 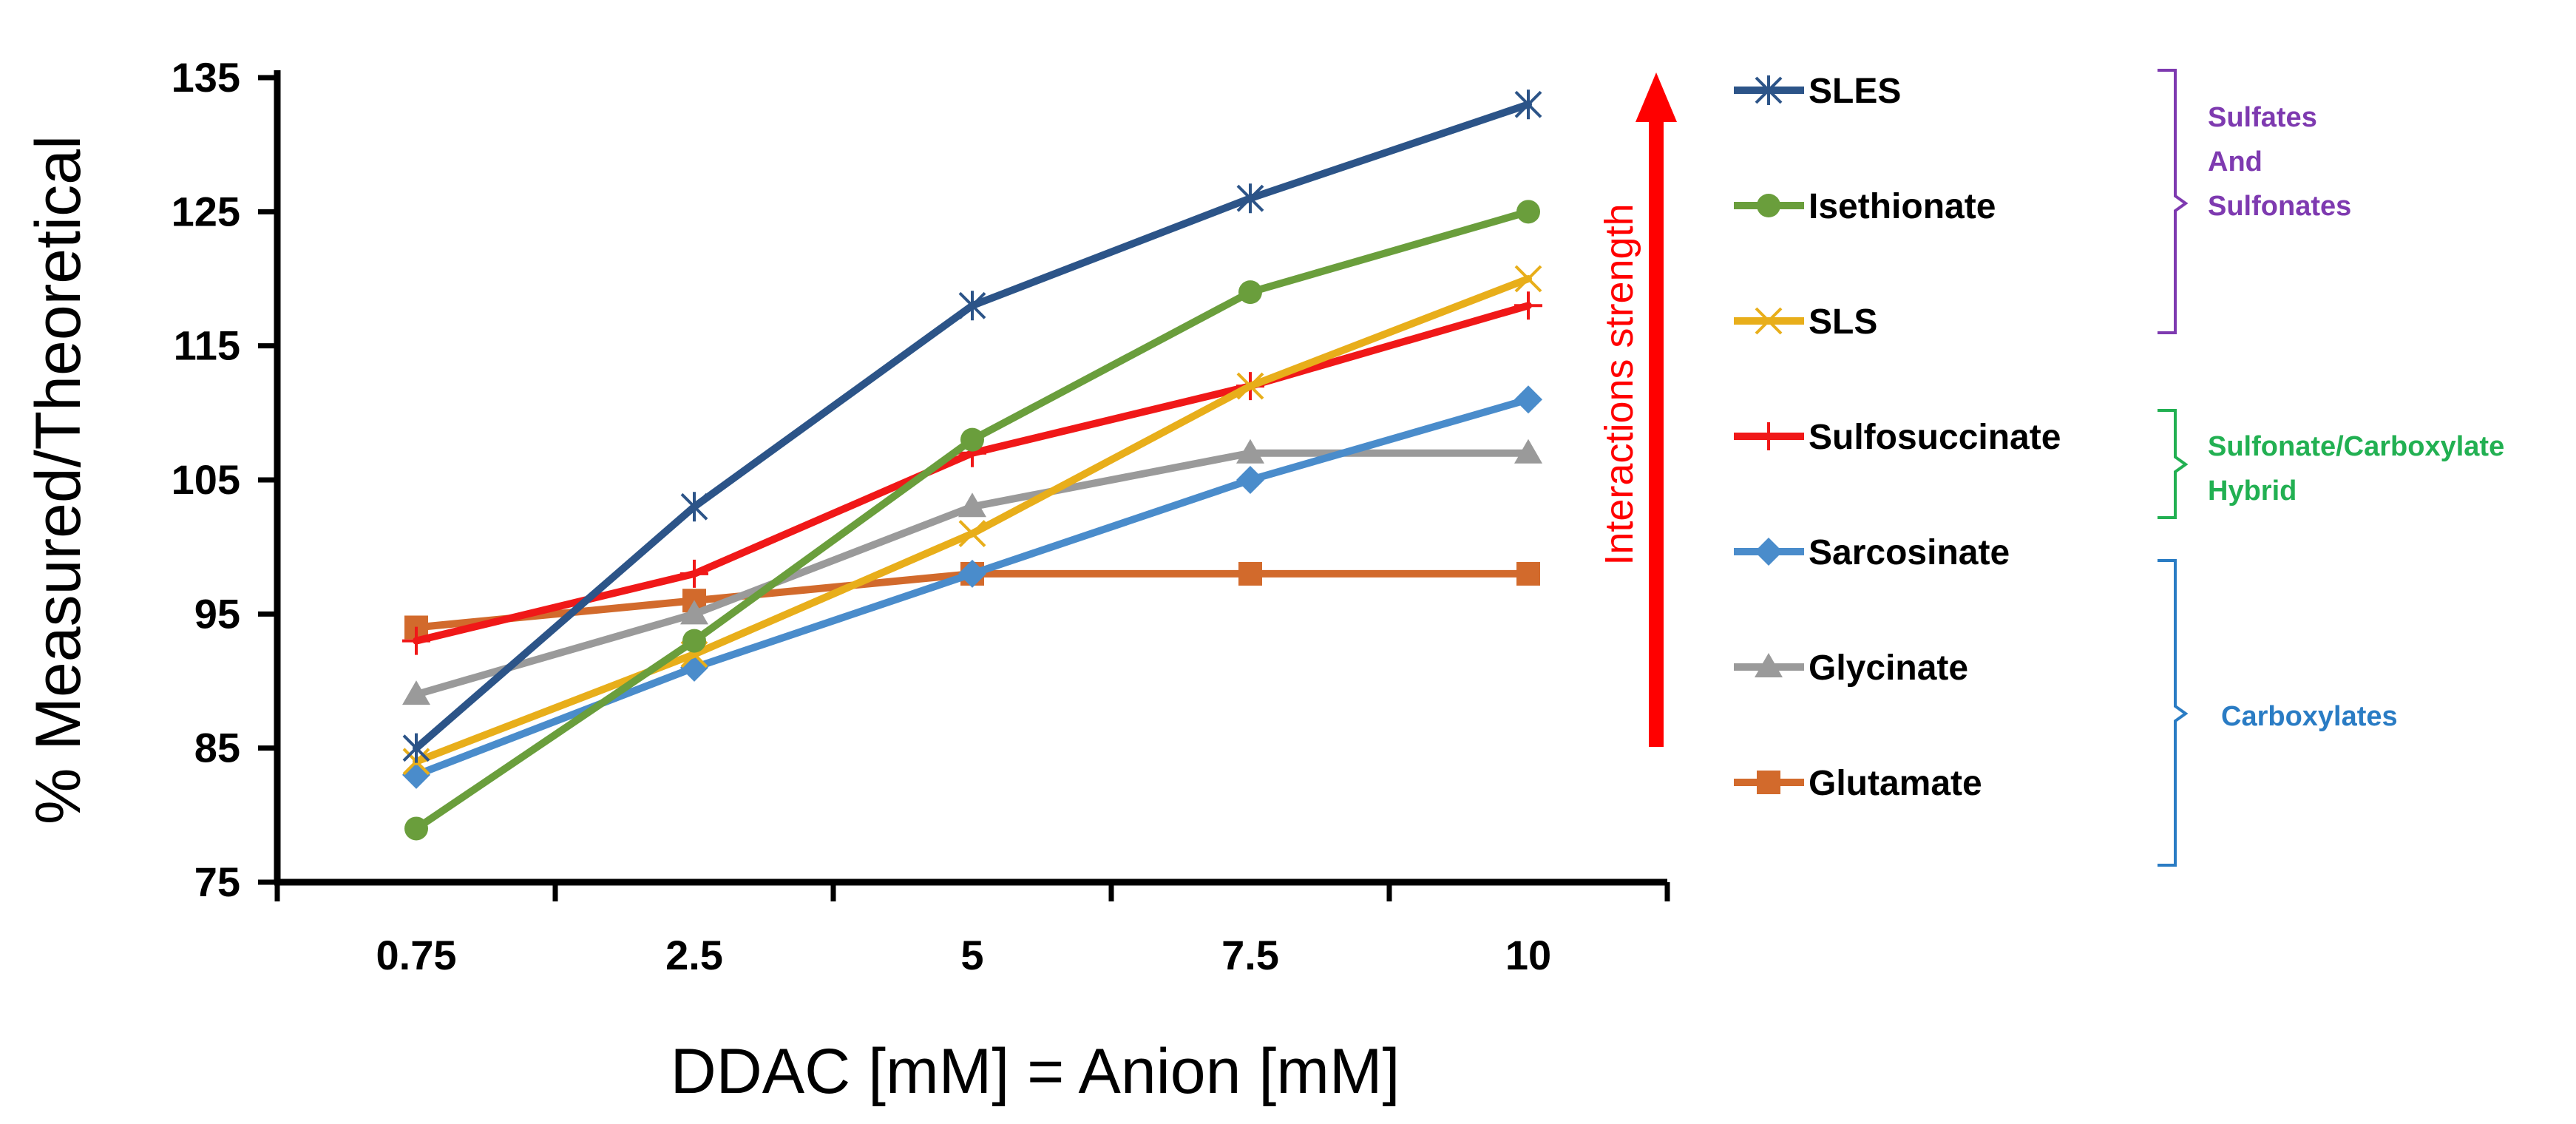 I want to click on legend-label: SLES, so click(x=1855, y=91).